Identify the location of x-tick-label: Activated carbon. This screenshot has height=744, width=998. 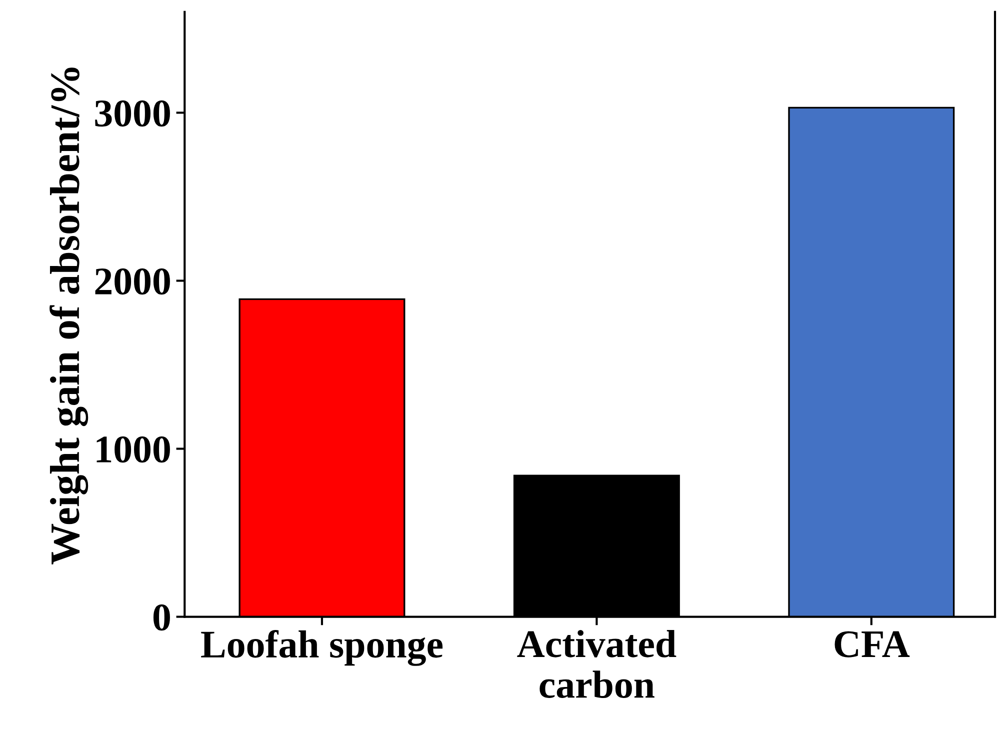
(596, 664).